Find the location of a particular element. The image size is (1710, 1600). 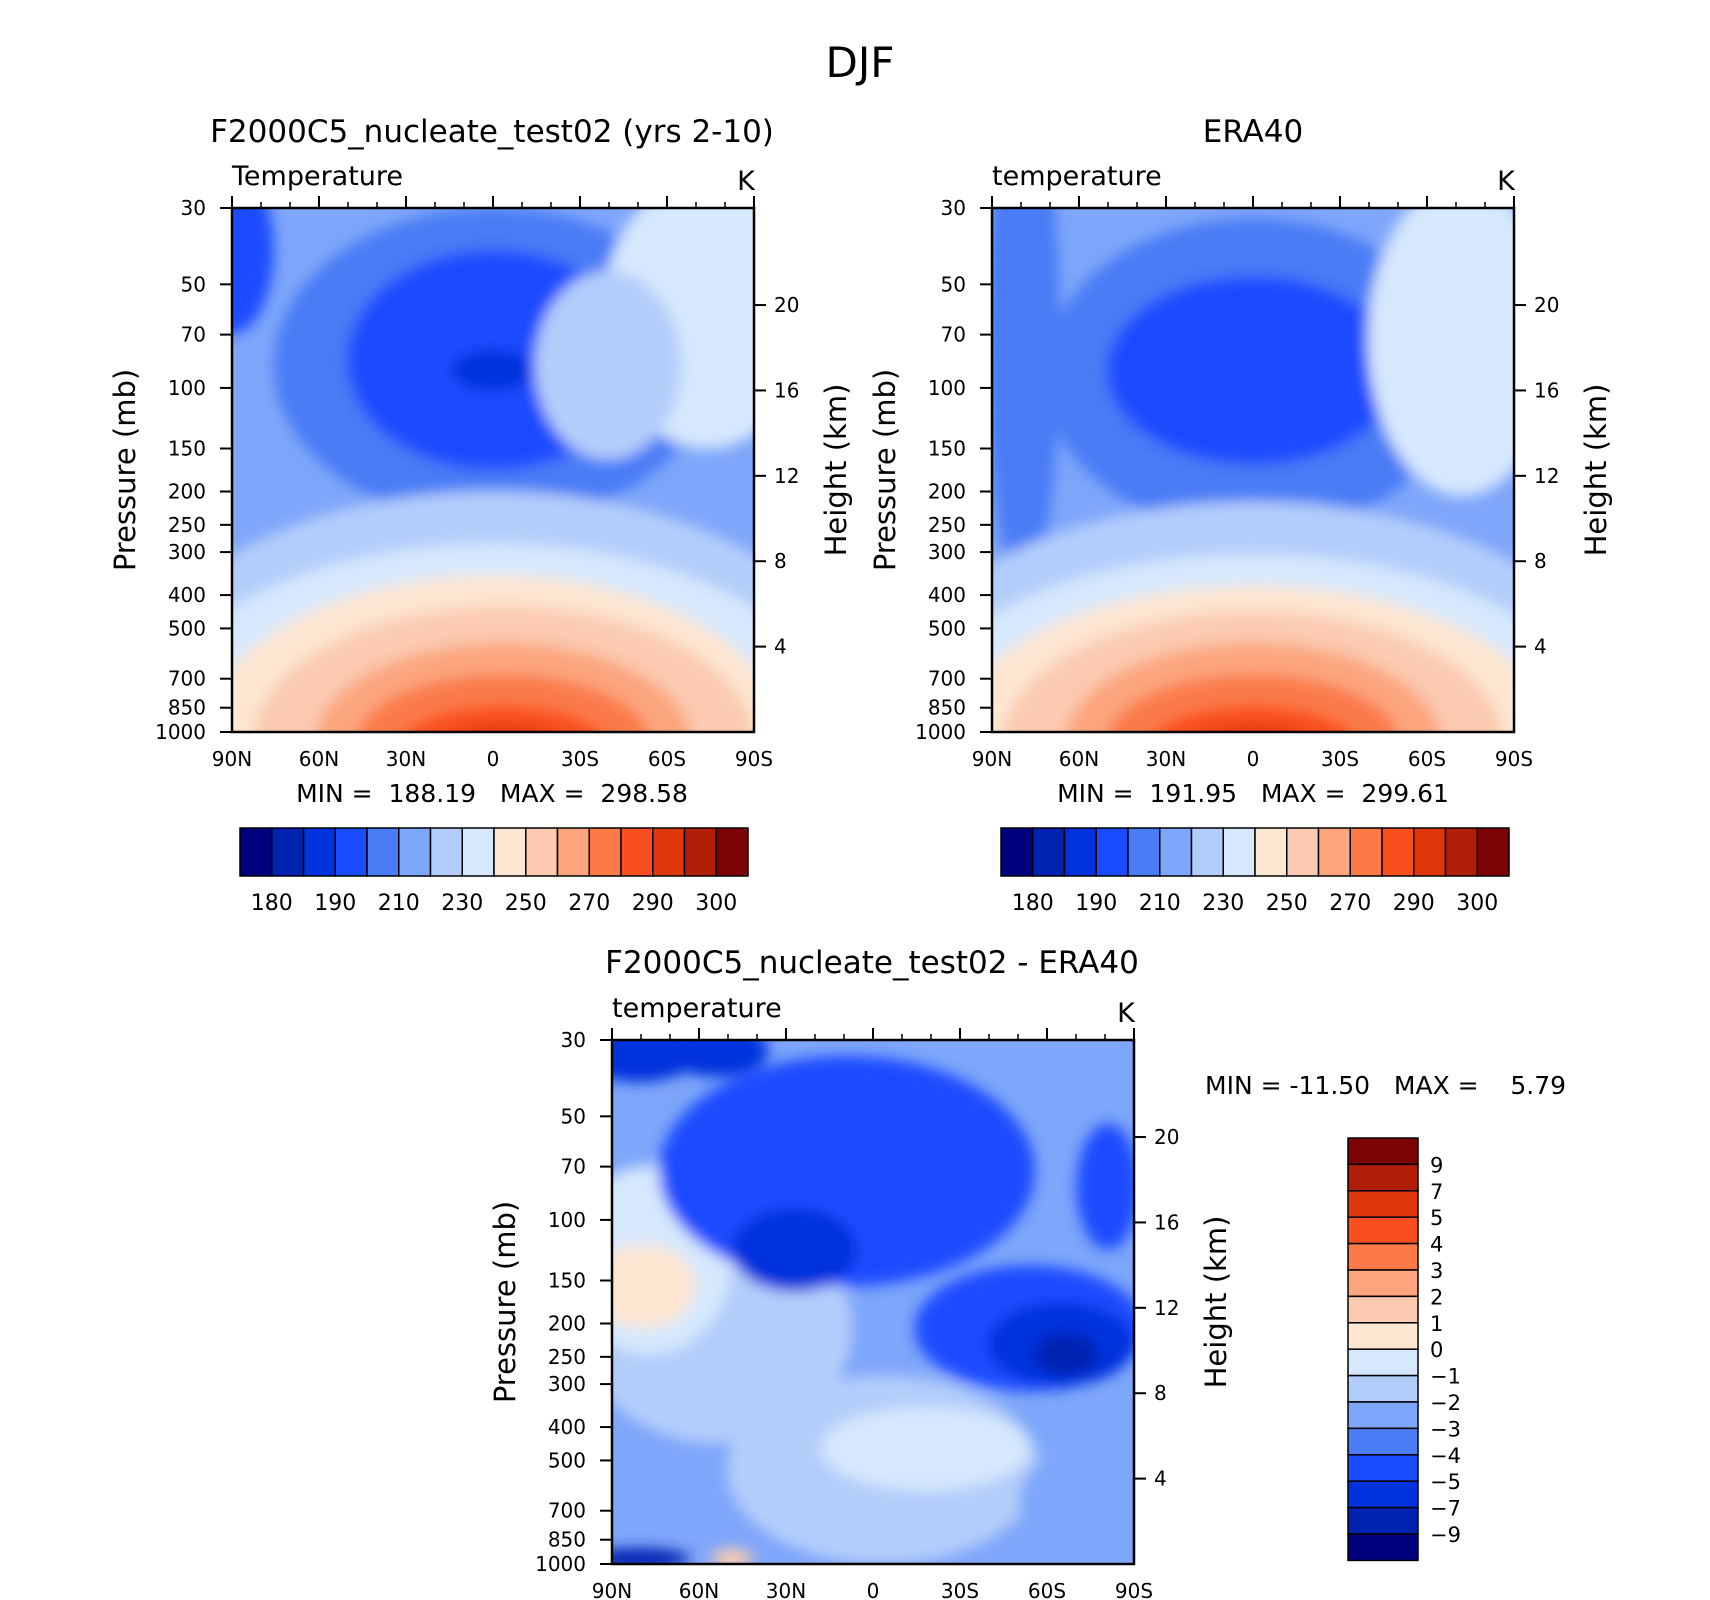

x-tick-label: 60S is located at coordinates (1047, 1589).